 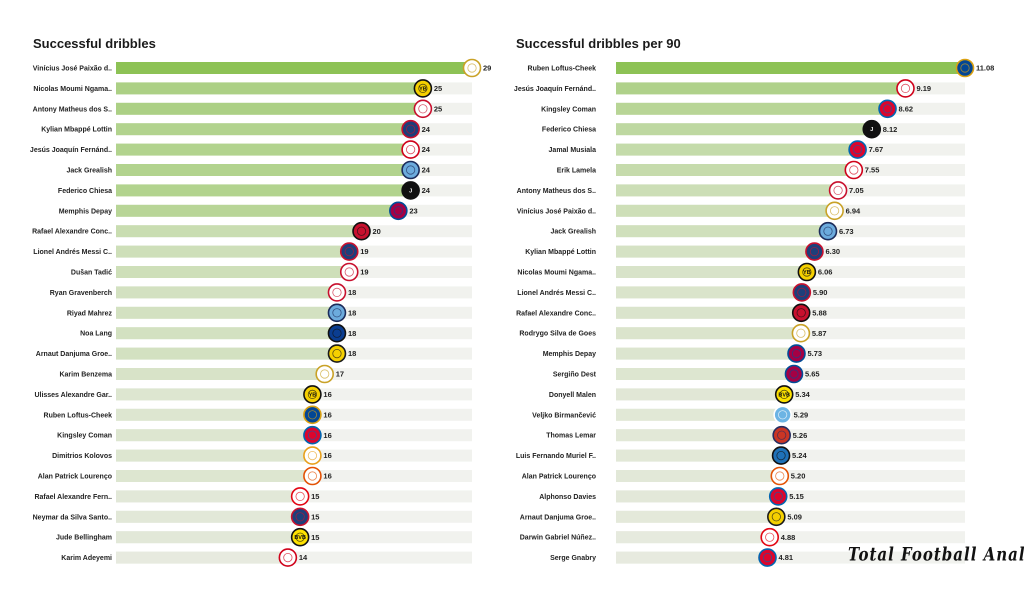 What do you see at coordinates (985, 68) in the screenshot?
I see `value-label: 11.08` at bounding box center [985, 68].